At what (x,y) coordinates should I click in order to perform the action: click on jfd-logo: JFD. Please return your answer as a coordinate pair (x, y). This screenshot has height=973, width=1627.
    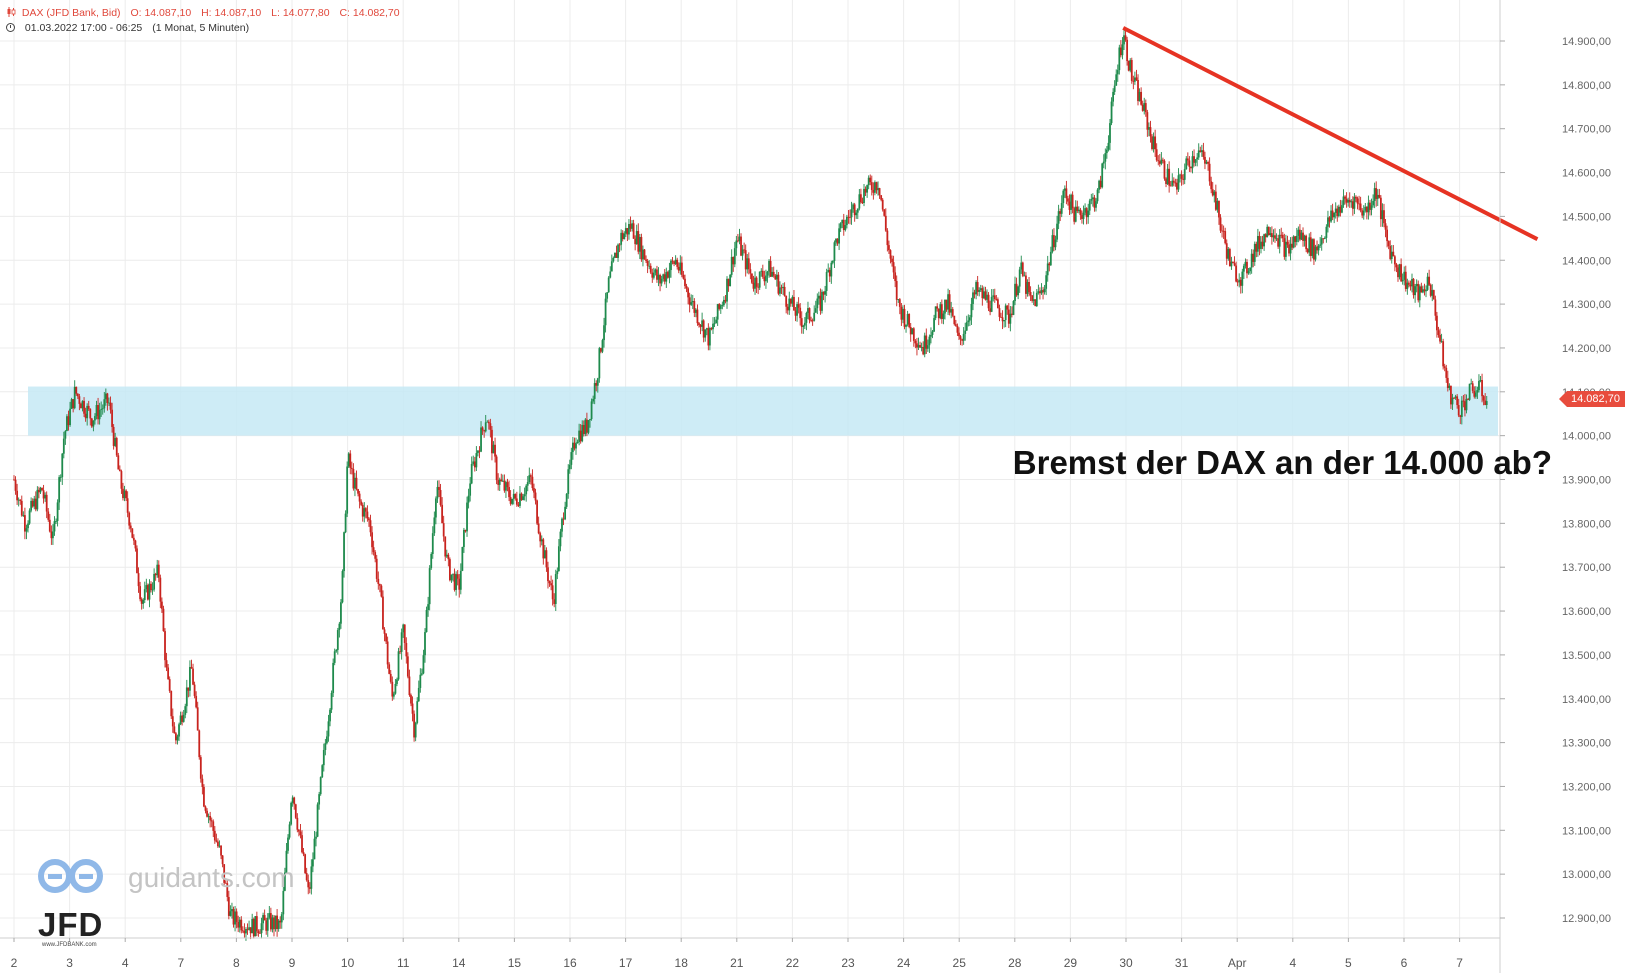
    Looking at the image, I should click on (71, 924).